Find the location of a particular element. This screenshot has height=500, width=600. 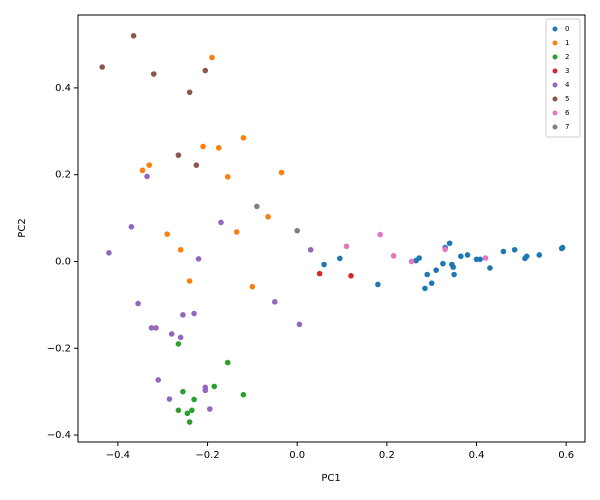

x-axis-label: PC1 is located at coordinates (330, 478).